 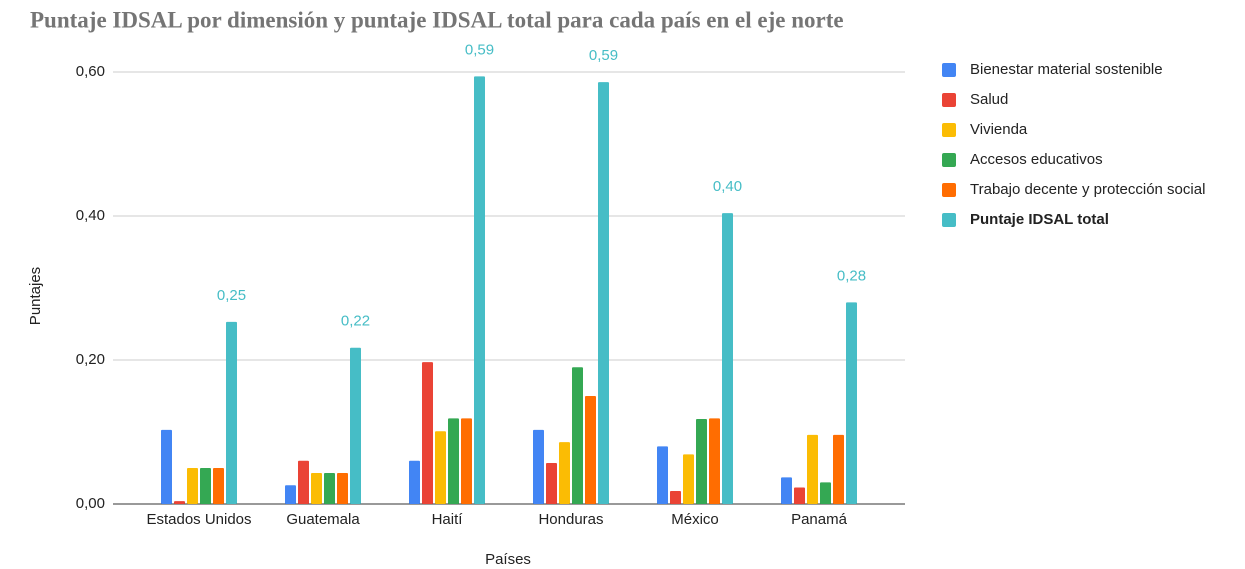 What do you see at coordinates (851, 275) in the screenshot?
I see `data-label: 0,28` at bounding box center [851, 275].